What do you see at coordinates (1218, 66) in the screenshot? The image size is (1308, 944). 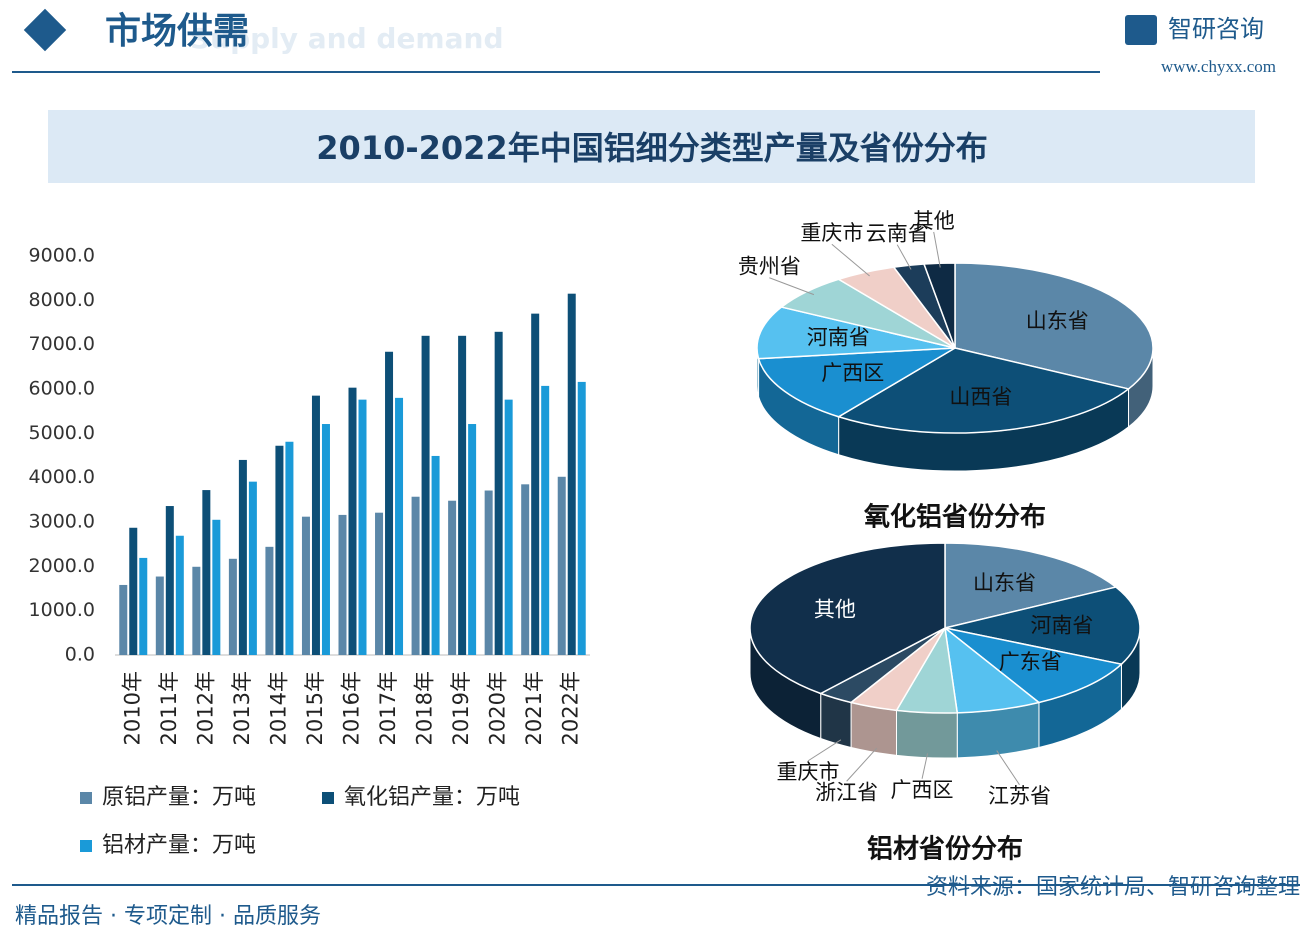 I see `url: www.chyxx.com` at bounding box center [1218, 66].